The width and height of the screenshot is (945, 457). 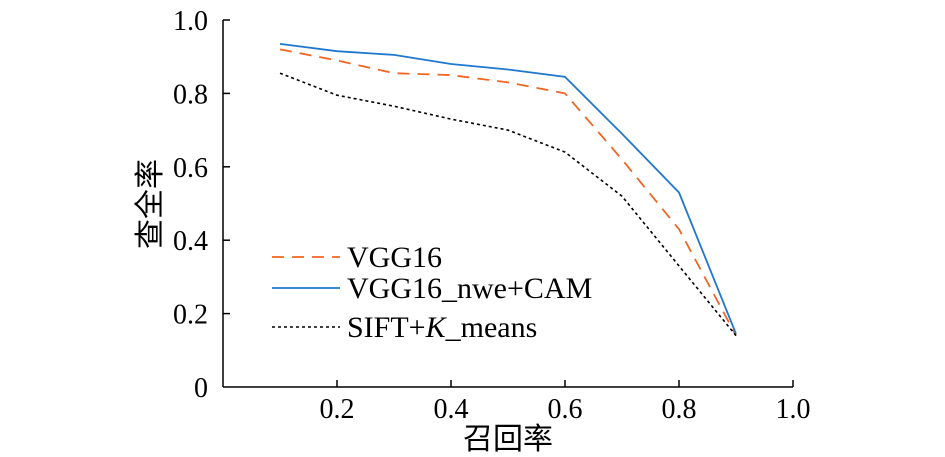 I want to click on x-axis-title: 召回率, so click(x=508, y=439).